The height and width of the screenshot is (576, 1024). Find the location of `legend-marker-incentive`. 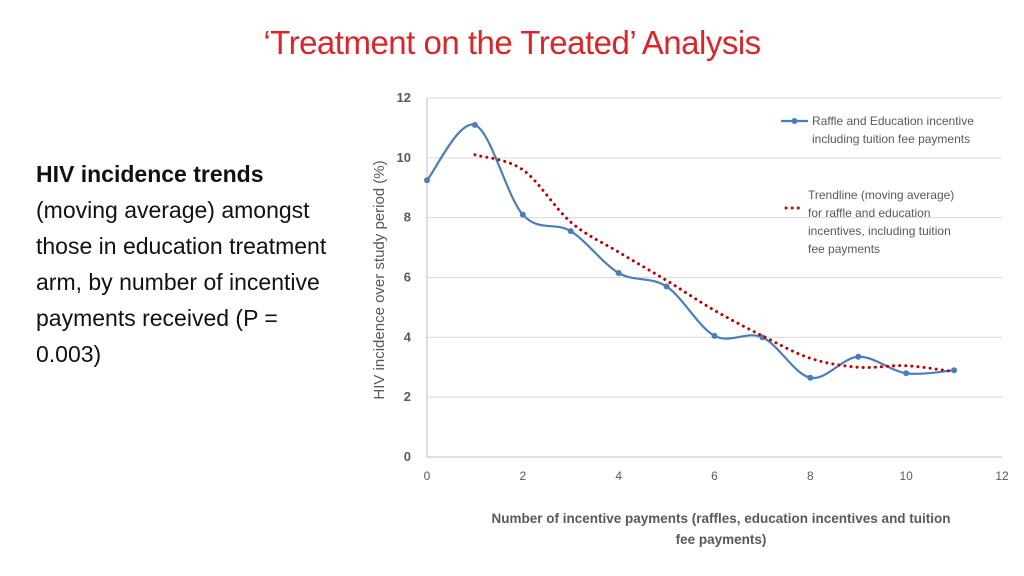

legend-marker-incentive is located at coordinates (794, 121).